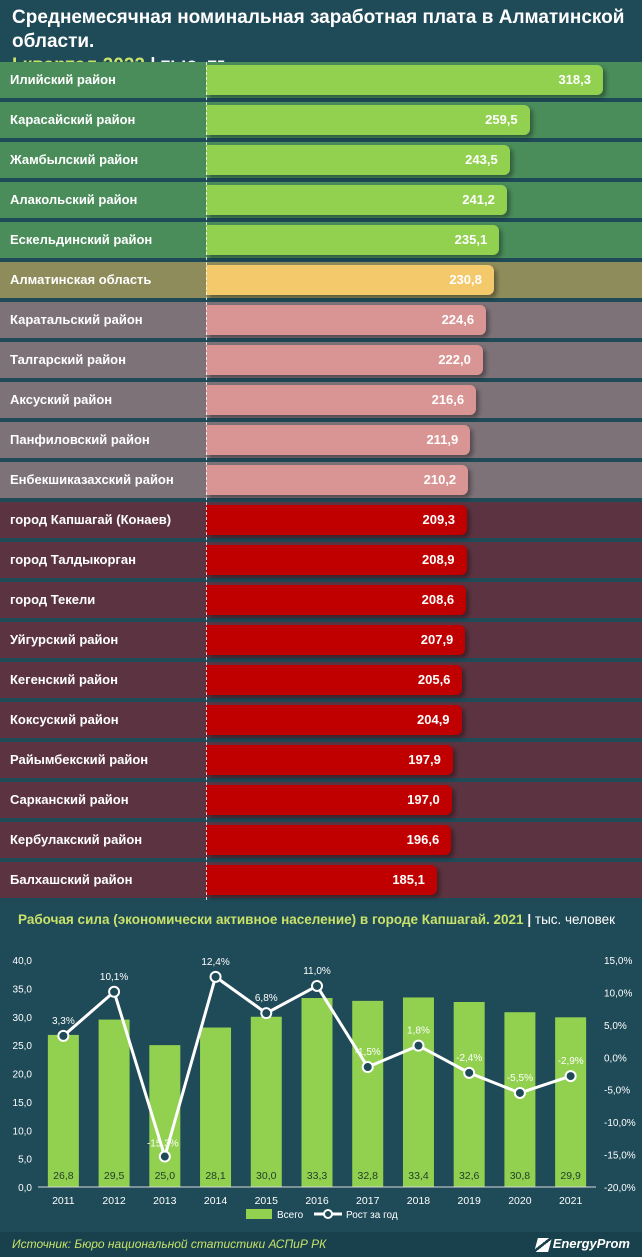 This screenshot has width=642, height=1257. Describe the element at coordinates (337, 520) in the screenshot. I see `bar: 209,3` at that location.